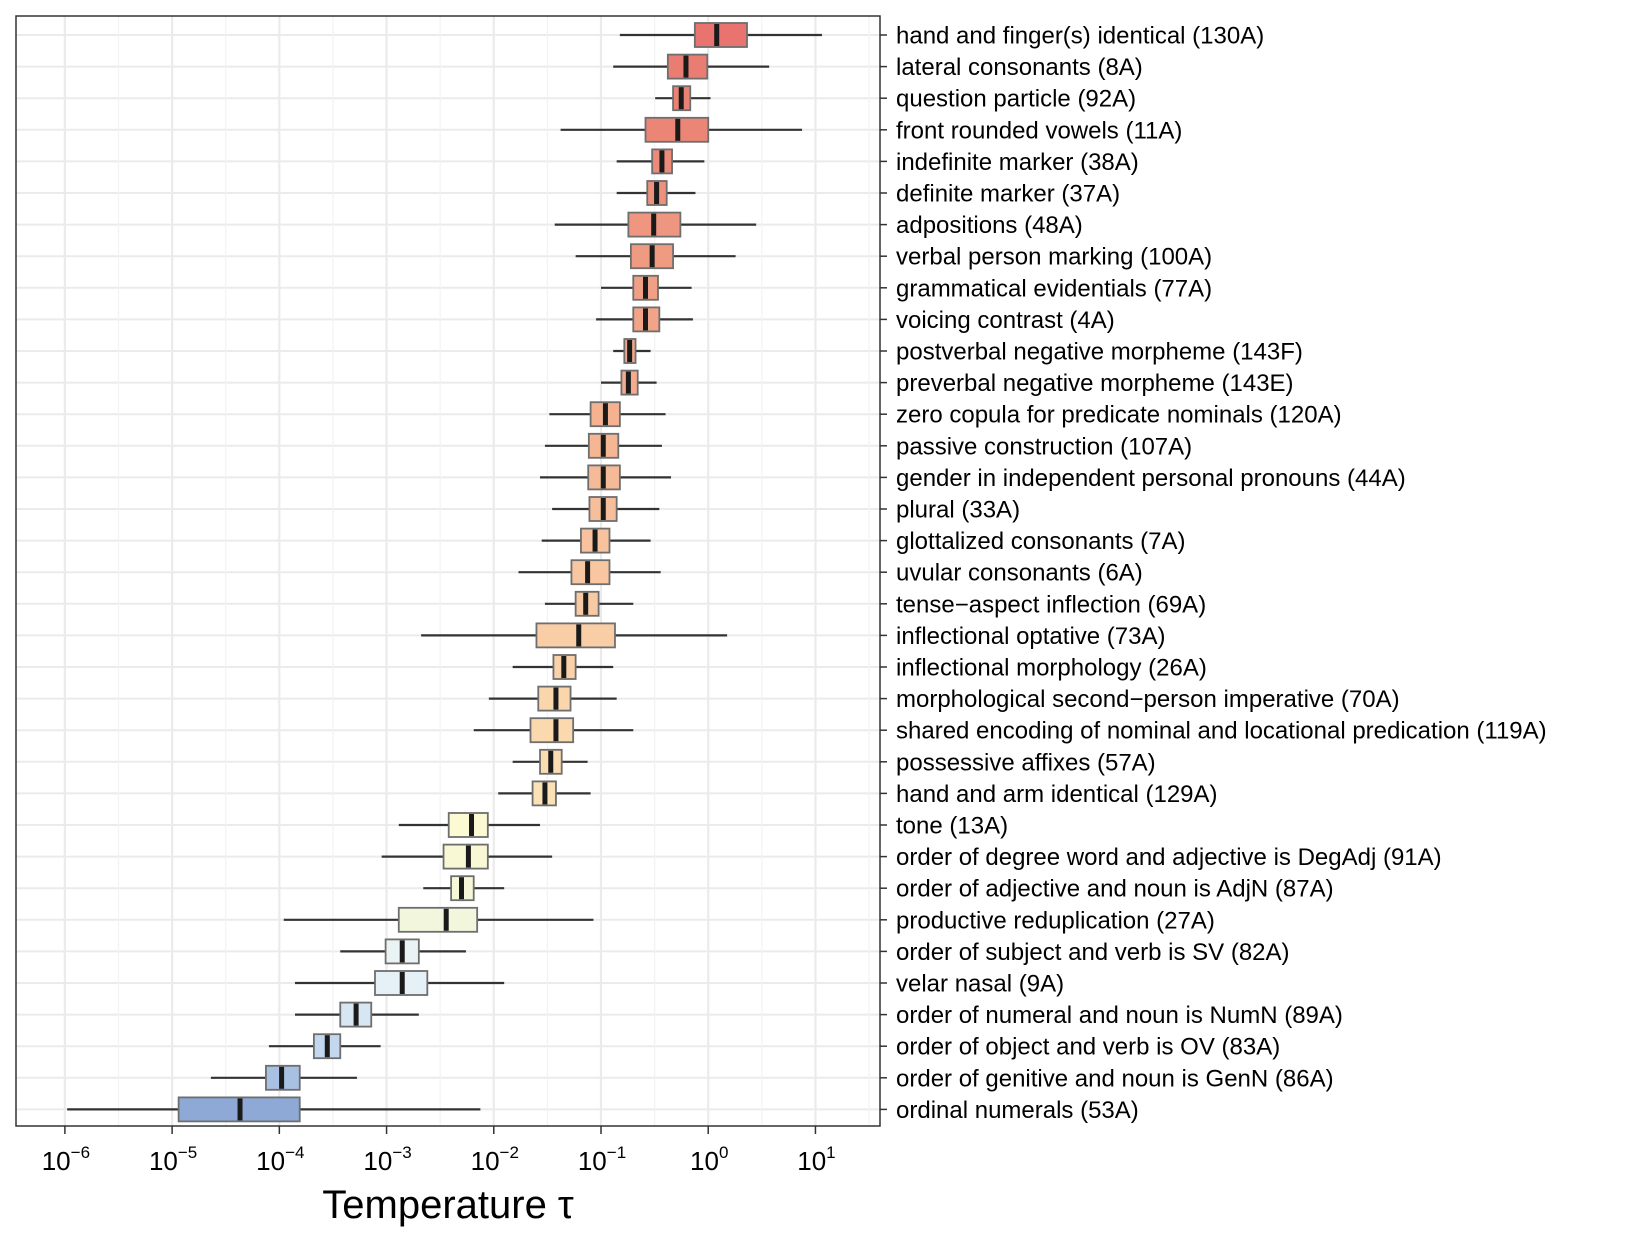  I want to click on category-label: hand and arm identical (129A), so click(1057, 794).